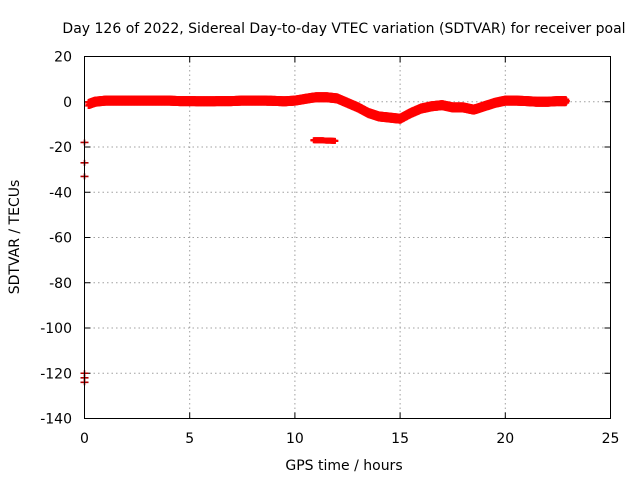 This screenshot has height=480, width=640. What do you see at coordinates (60, 148) in the screenshot?
I see `y-tick-label: -20` at bounding box center [60, 148].